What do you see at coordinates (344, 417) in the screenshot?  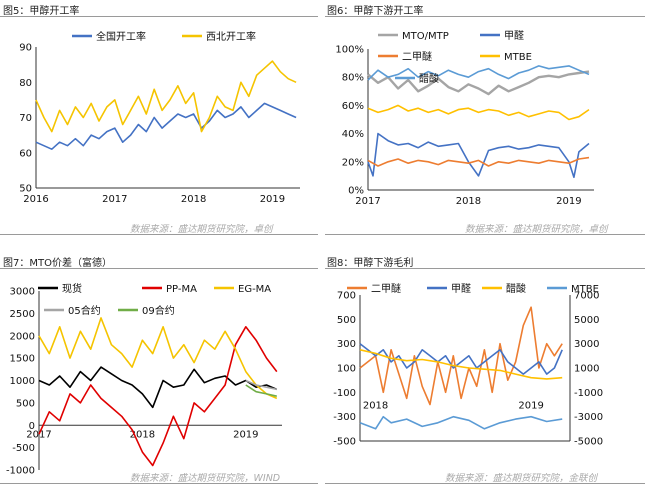 I see `y-tick-label: -300` at bounding box center [344, 417].